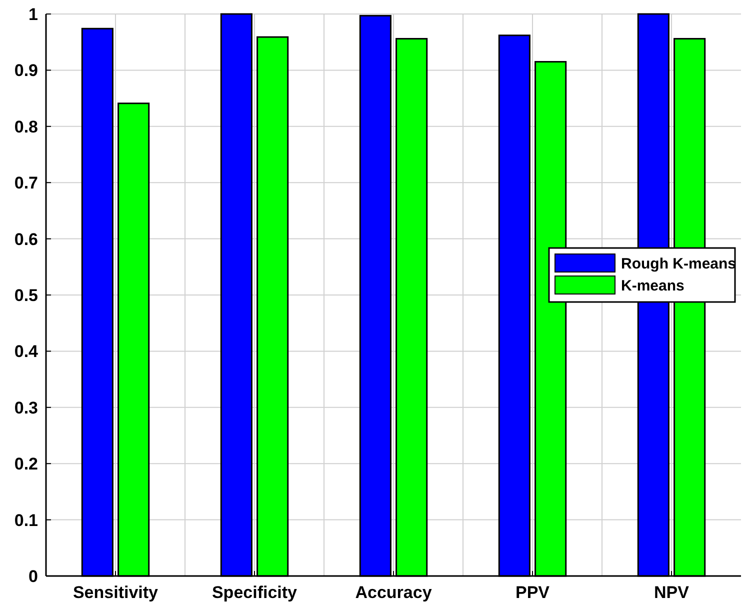  Describe the element at coordinates (26, 70) in the screenshot. I see `y-tick-label: 0.9` at that location.